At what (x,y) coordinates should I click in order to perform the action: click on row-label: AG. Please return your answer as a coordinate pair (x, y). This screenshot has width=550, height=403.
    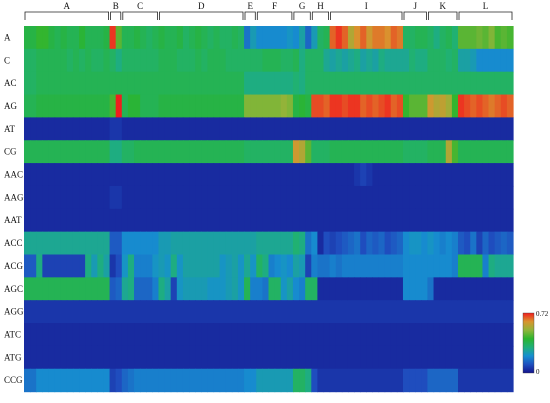
    Looking at the image, I should click on (10, 106).